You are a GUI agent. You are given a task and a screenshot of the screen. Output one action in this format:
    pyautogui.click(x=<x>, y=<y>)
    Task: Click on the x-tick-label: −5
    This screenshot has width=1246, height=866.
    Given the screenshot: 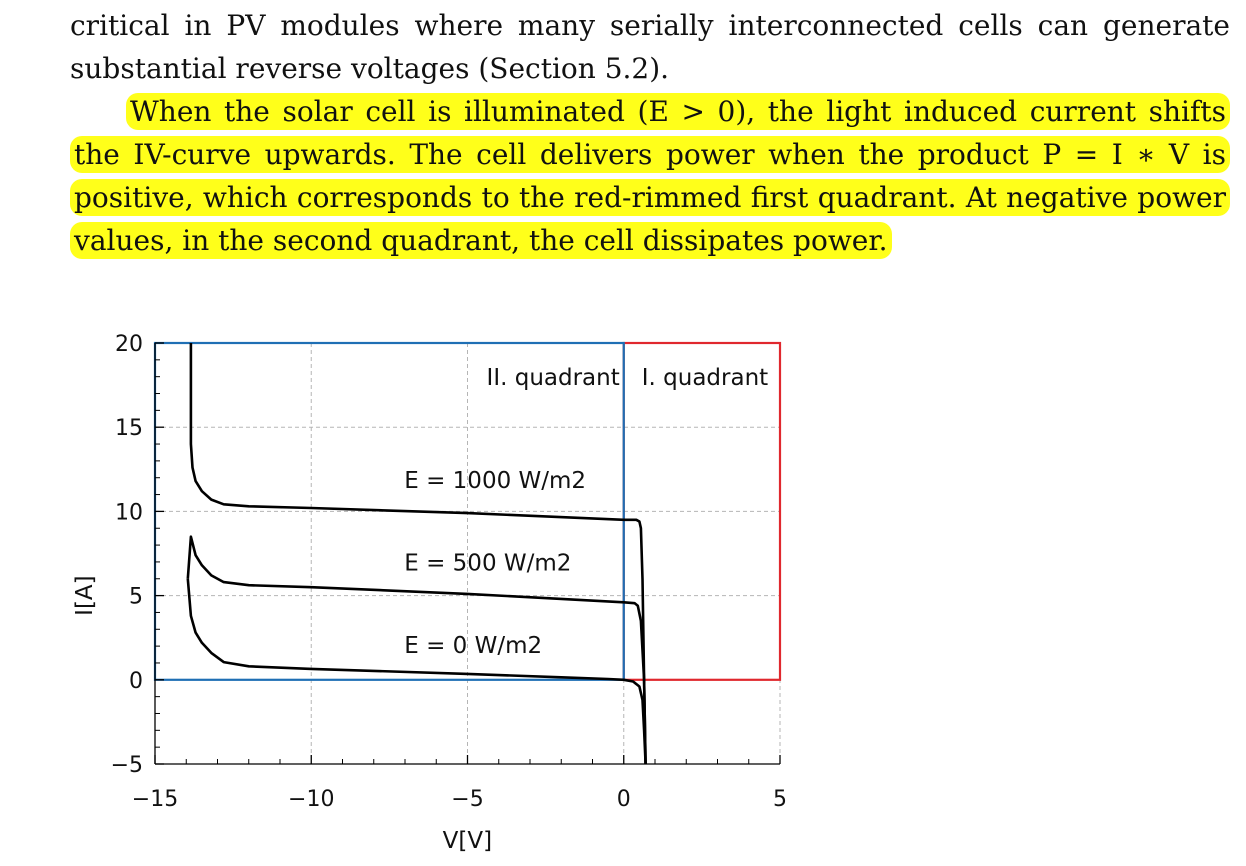 What is the action you would take?
    pyautogui.click(x=467, y=799)
    